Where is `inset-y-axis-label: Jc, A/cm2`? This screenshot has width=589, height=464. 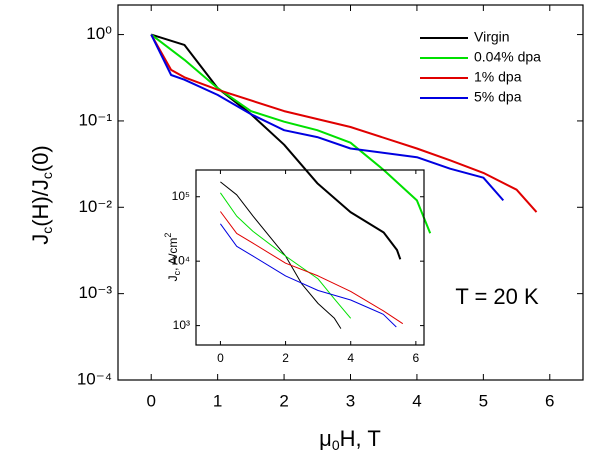
inset-y-axis-label: Jc, A/cm2 is located at coordinates (172, 257).